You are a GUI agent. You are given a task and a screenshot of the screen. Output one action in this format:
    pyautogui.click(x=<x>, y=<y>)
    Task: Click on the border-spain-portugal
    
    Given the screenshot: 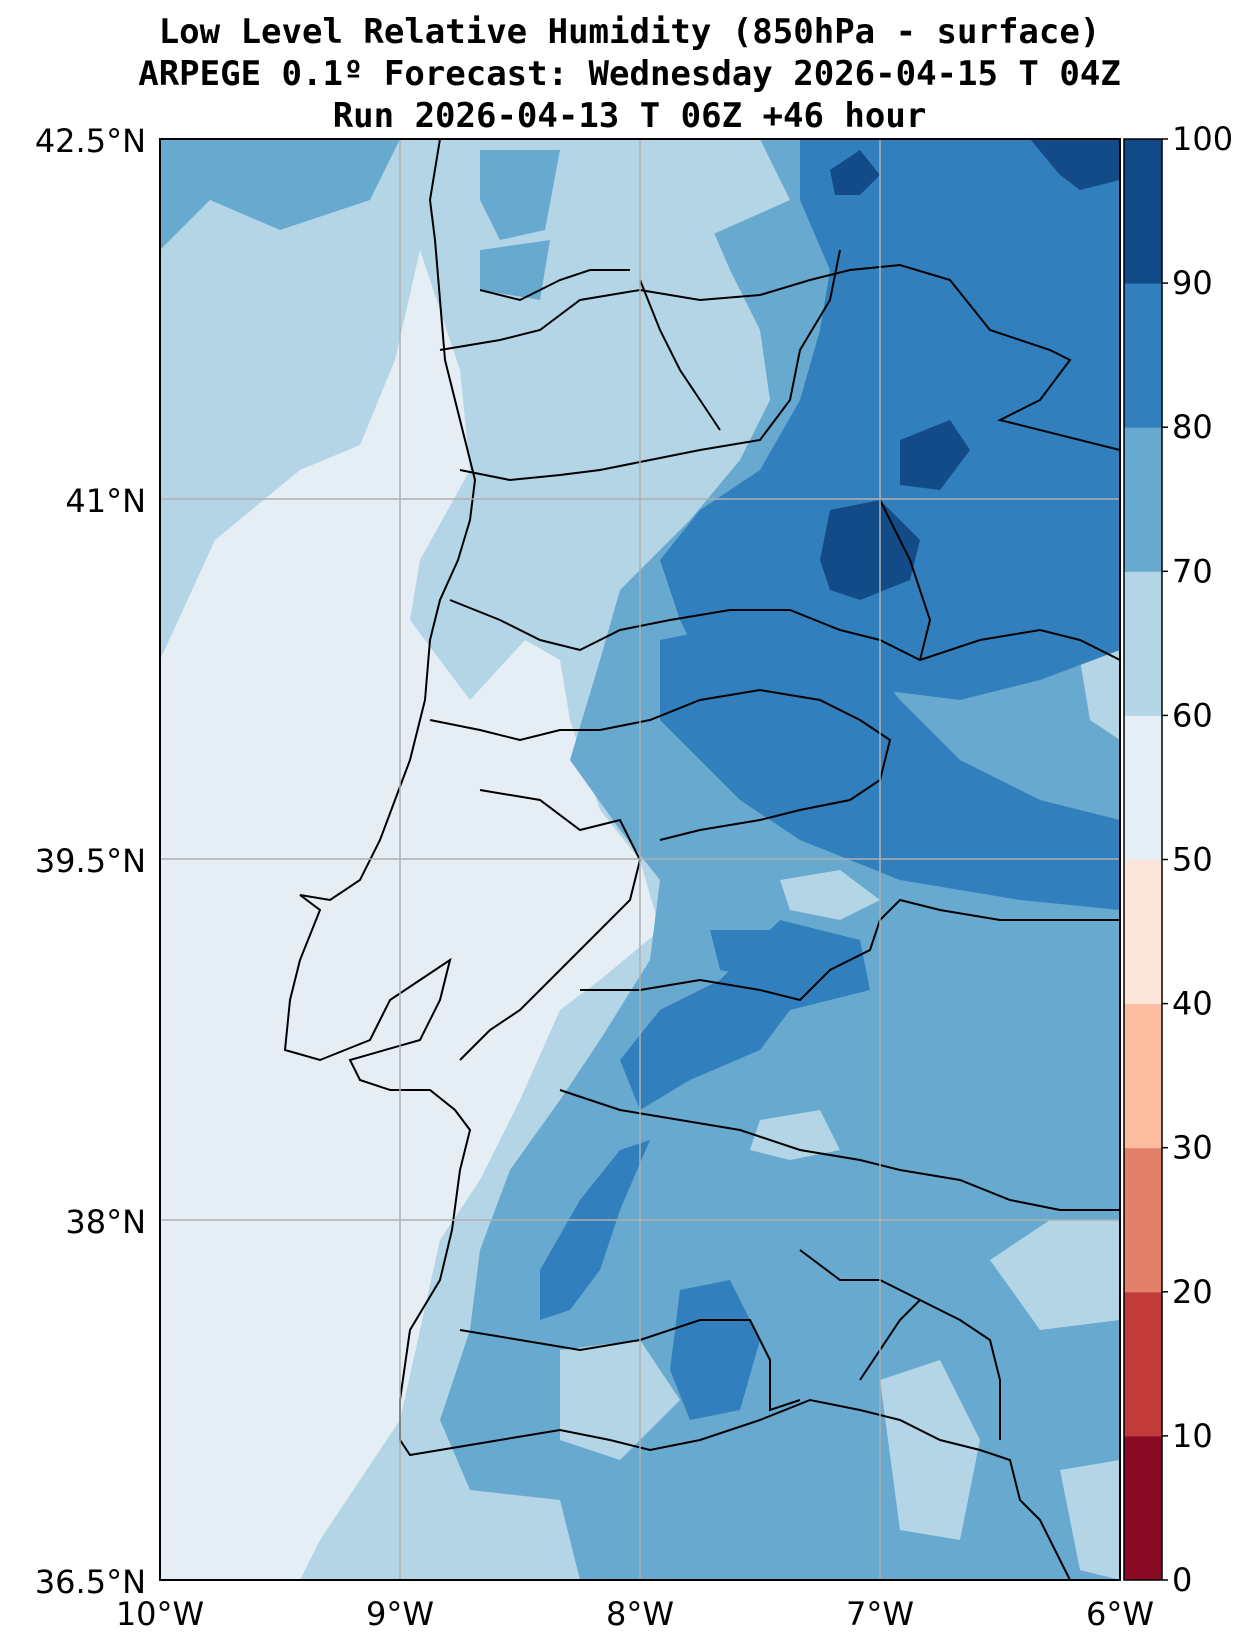 What is the action you would take?
    pyautogui.click(x=779, y=357)
    